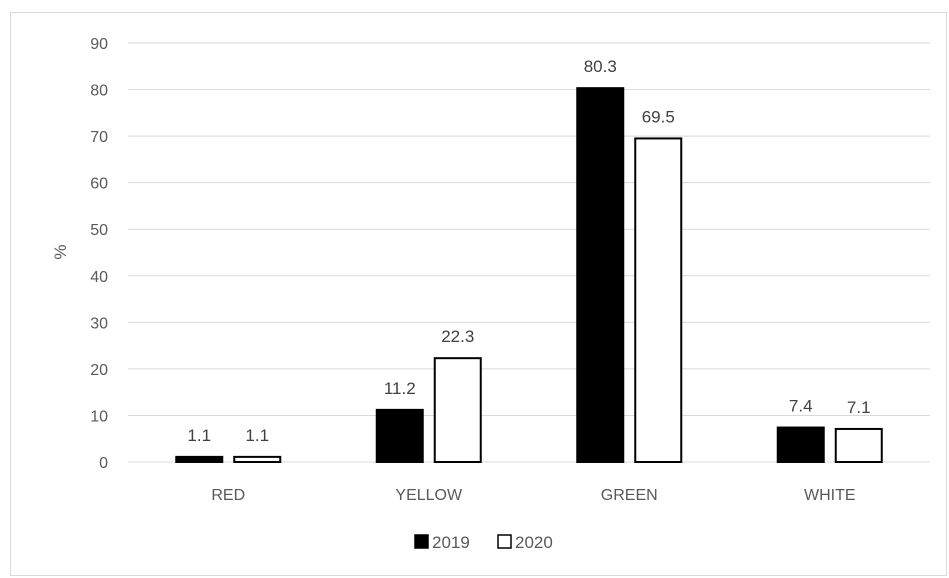 The image size is (949, 578). Describe the element at coordinates (99, 323) in the screenshot. I see `y-tick-label: 30` at that location.